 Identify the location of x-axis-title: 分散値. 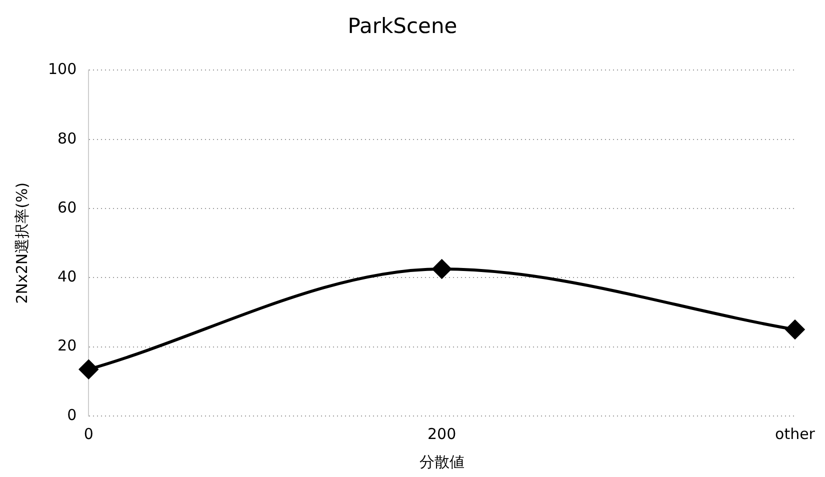
(441, 461).